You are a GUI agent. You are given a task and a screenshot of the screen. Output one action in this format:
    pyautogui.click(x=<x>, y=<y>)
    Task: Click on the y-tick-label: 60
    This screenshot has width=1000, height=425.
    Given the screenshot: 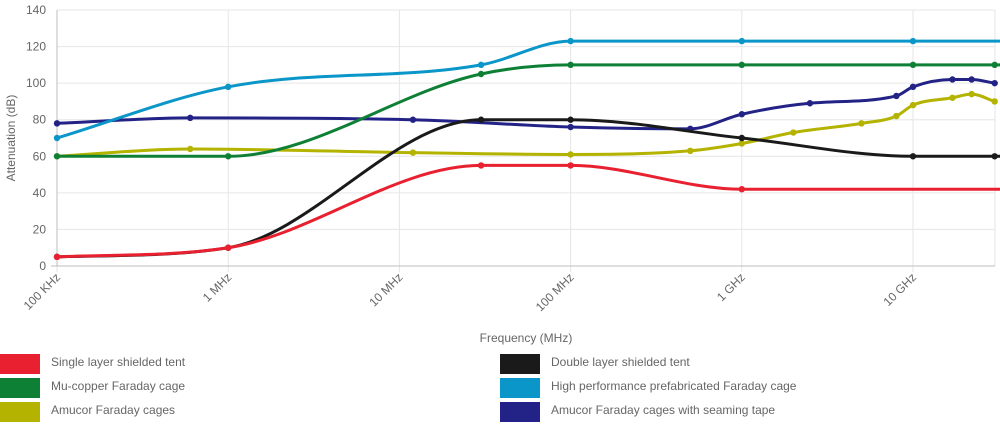 What is the action you would take?
    pyautogui.click(x=40, y=156)
    